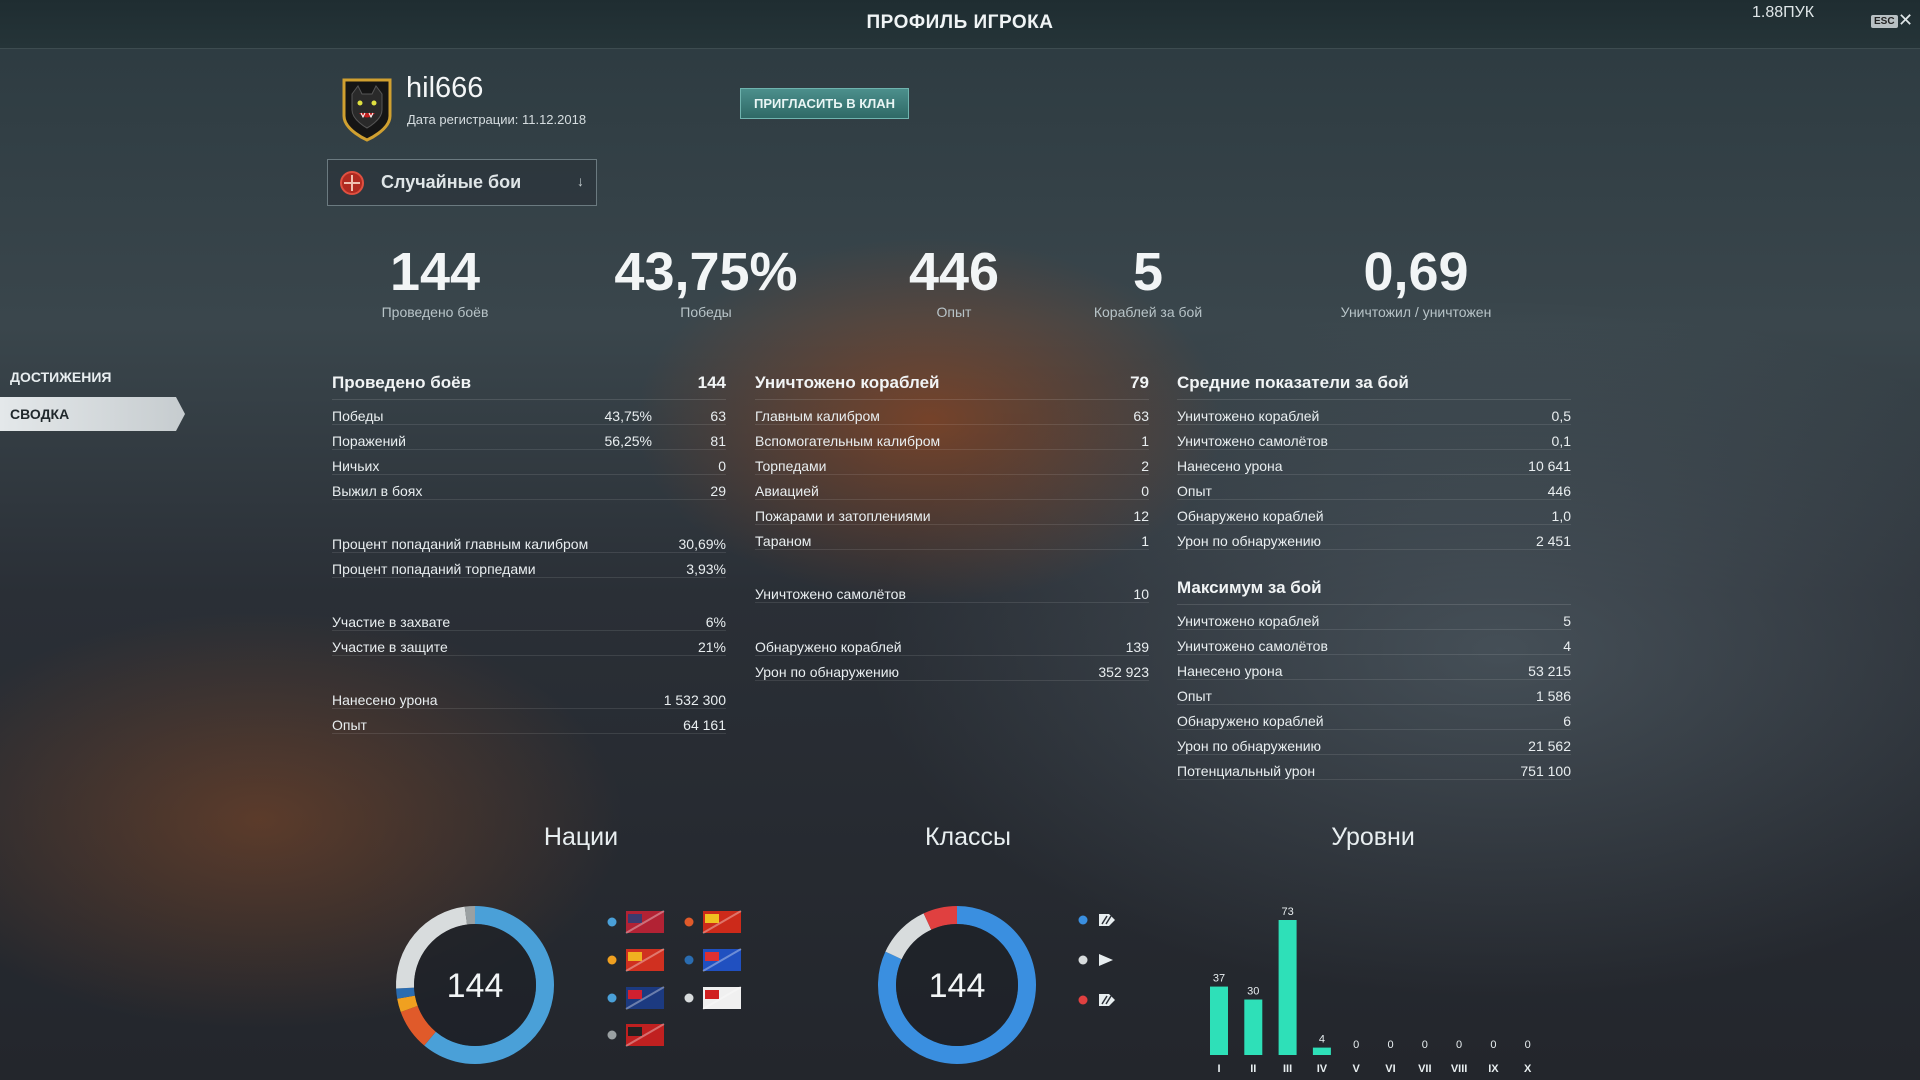 The width and height of the screenshot is (1920, 1080). I want to click on tier-value-label: 37, so click(1219, 979).